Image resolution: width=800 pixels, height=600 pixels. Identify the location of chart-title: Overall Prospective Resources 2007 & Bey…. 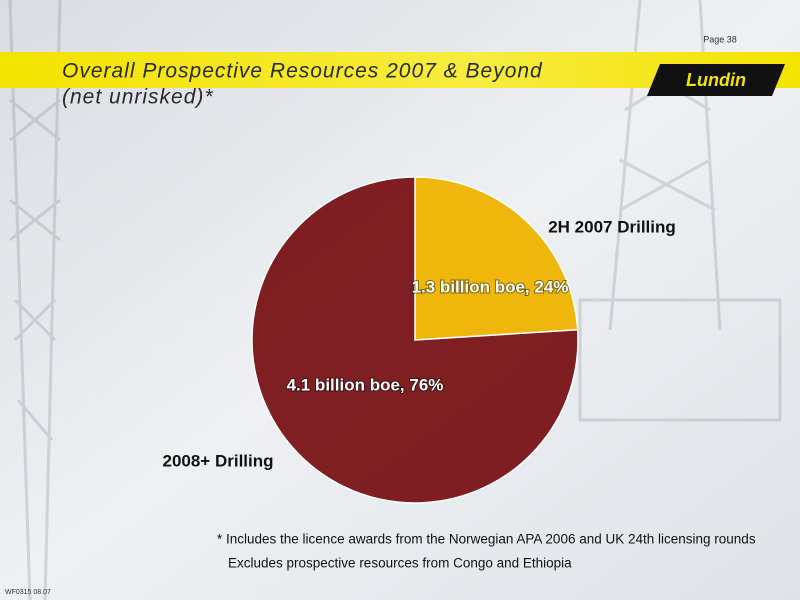
(302, 71).